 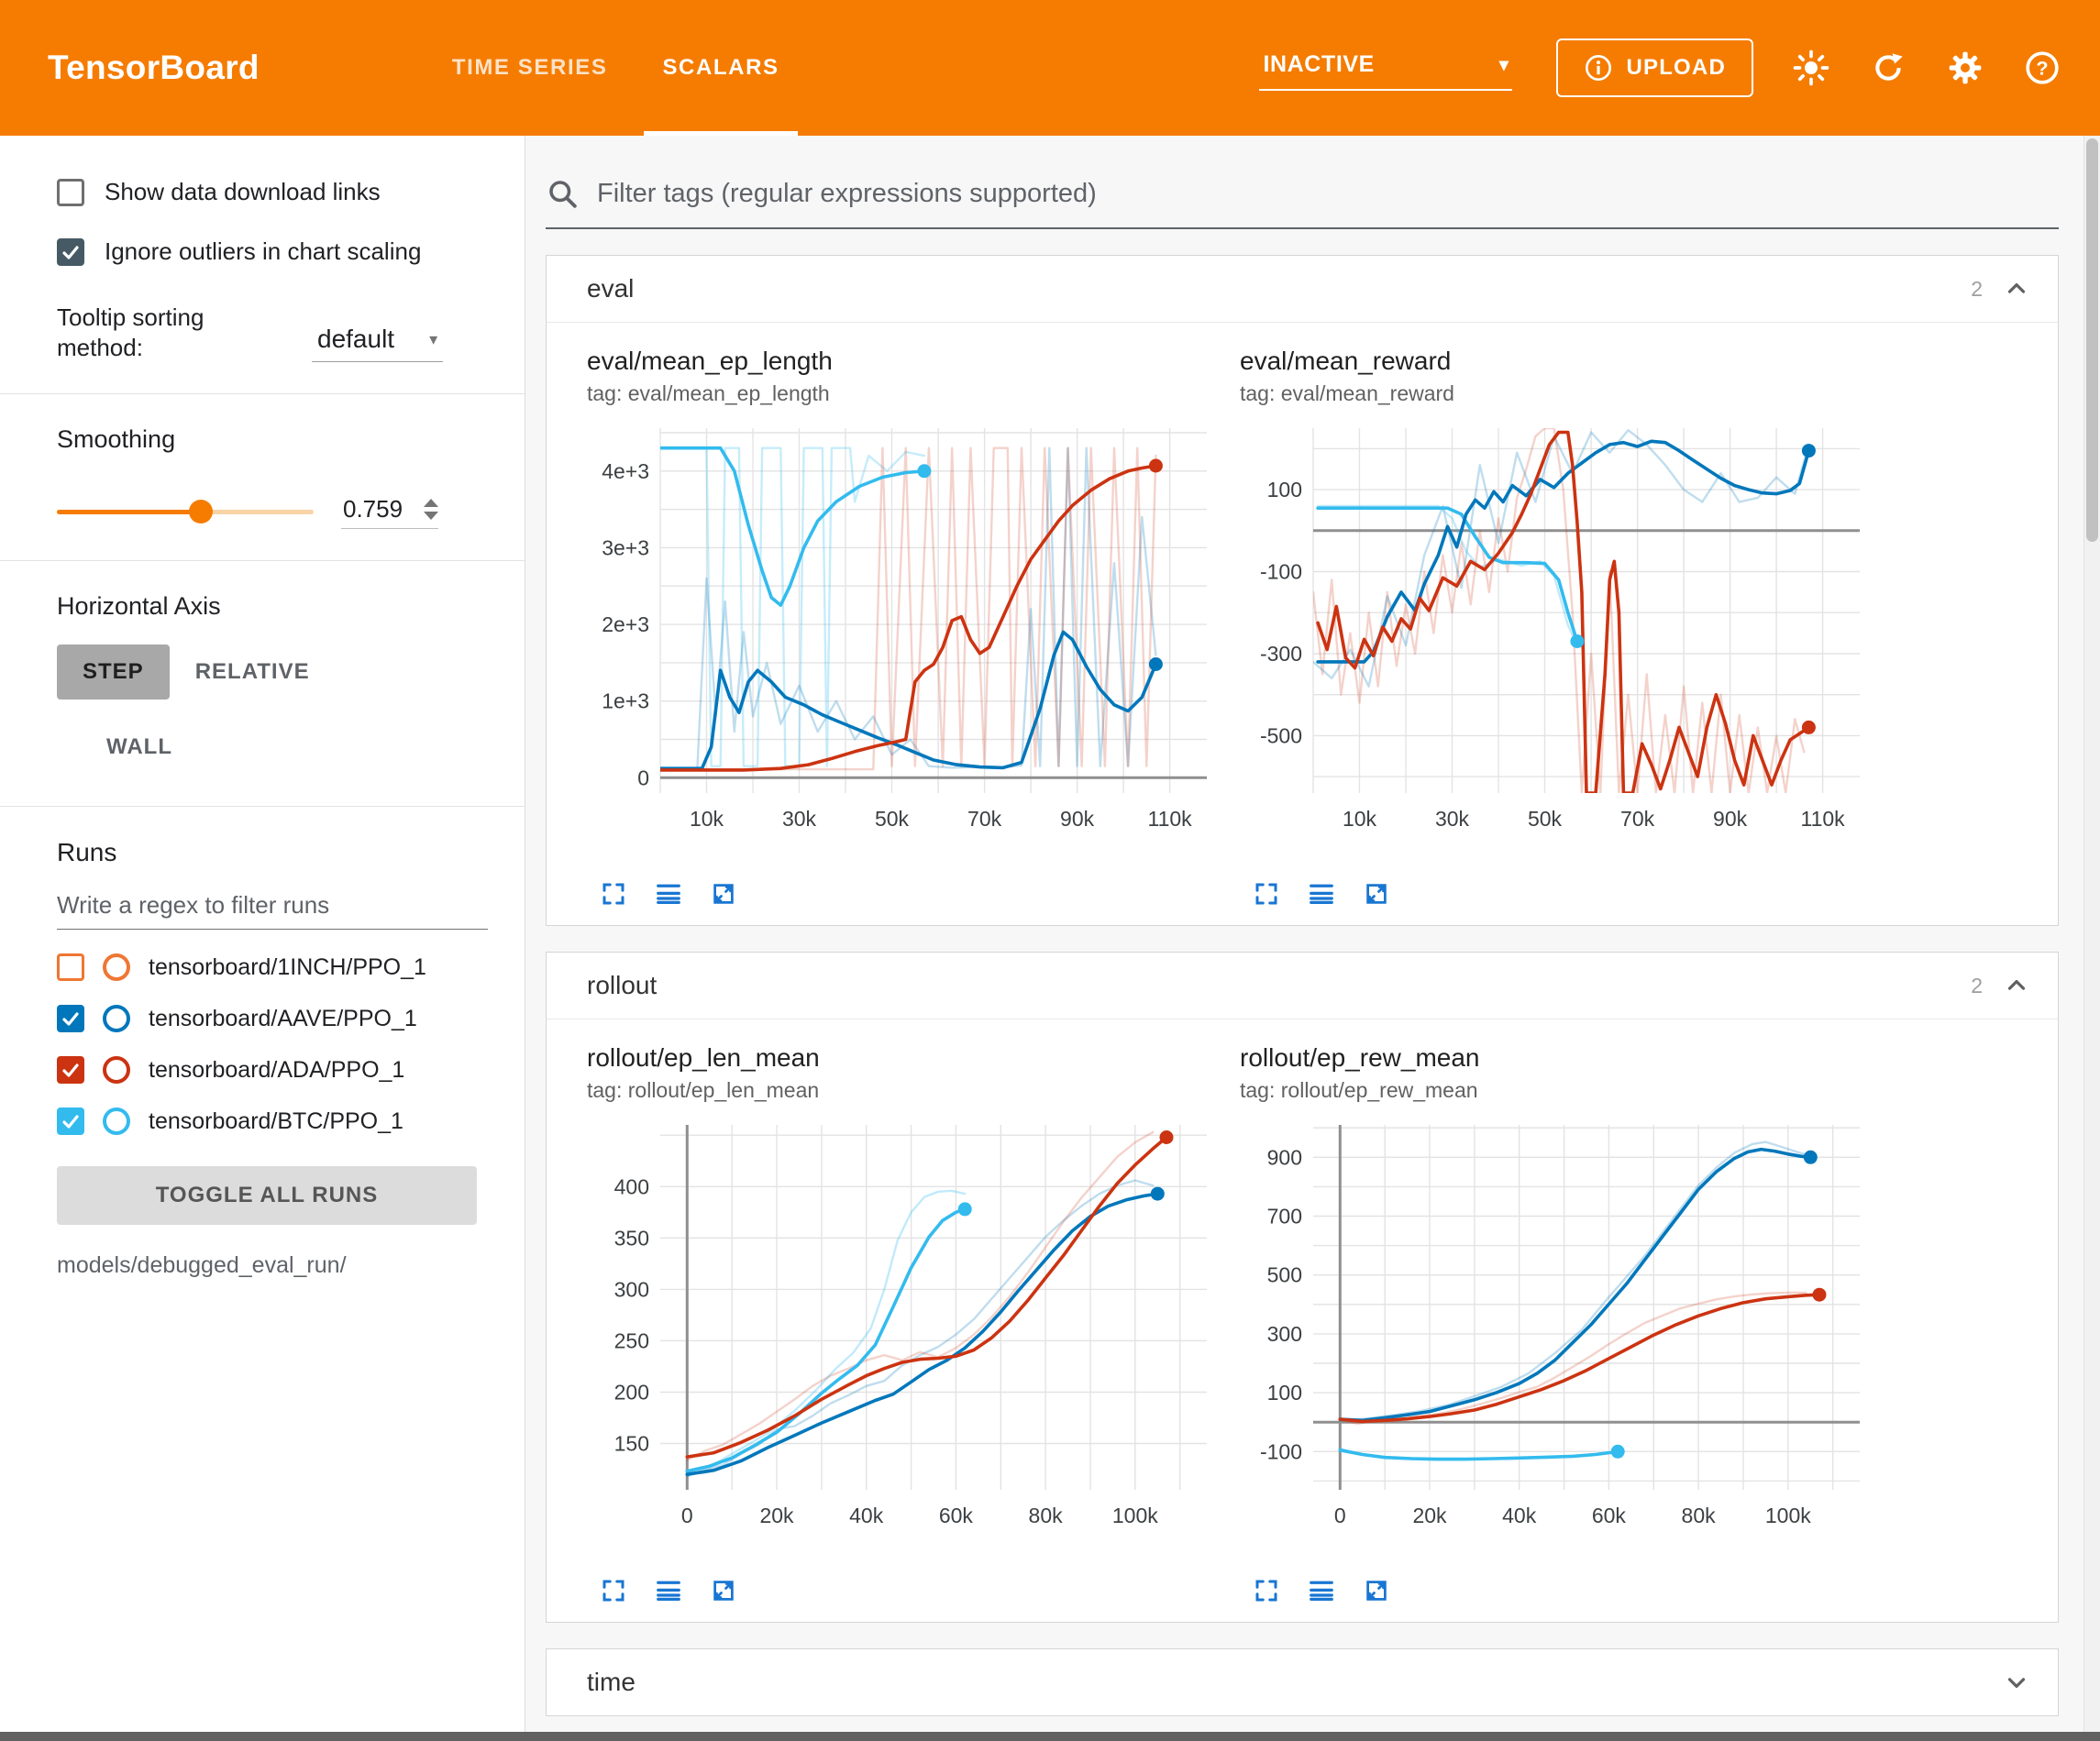 What do you see at coordinates (200, 512) in the screenshot?
I see `slider-knob` at bounding box center [200, 512].